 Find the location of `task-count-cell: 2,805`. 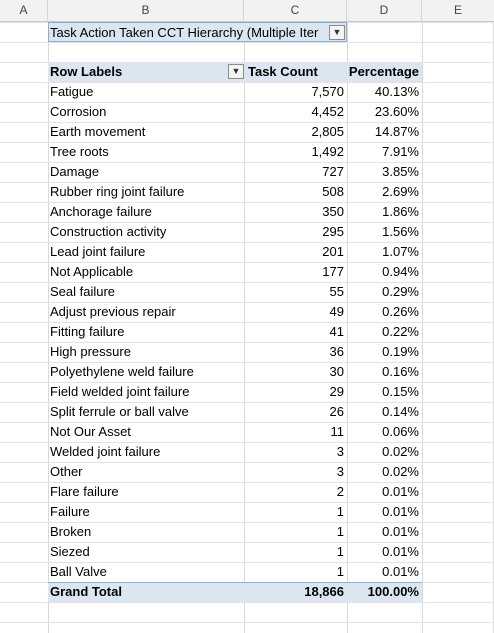

task-count-cell: 2,805 is located at coordinates (327, 131).